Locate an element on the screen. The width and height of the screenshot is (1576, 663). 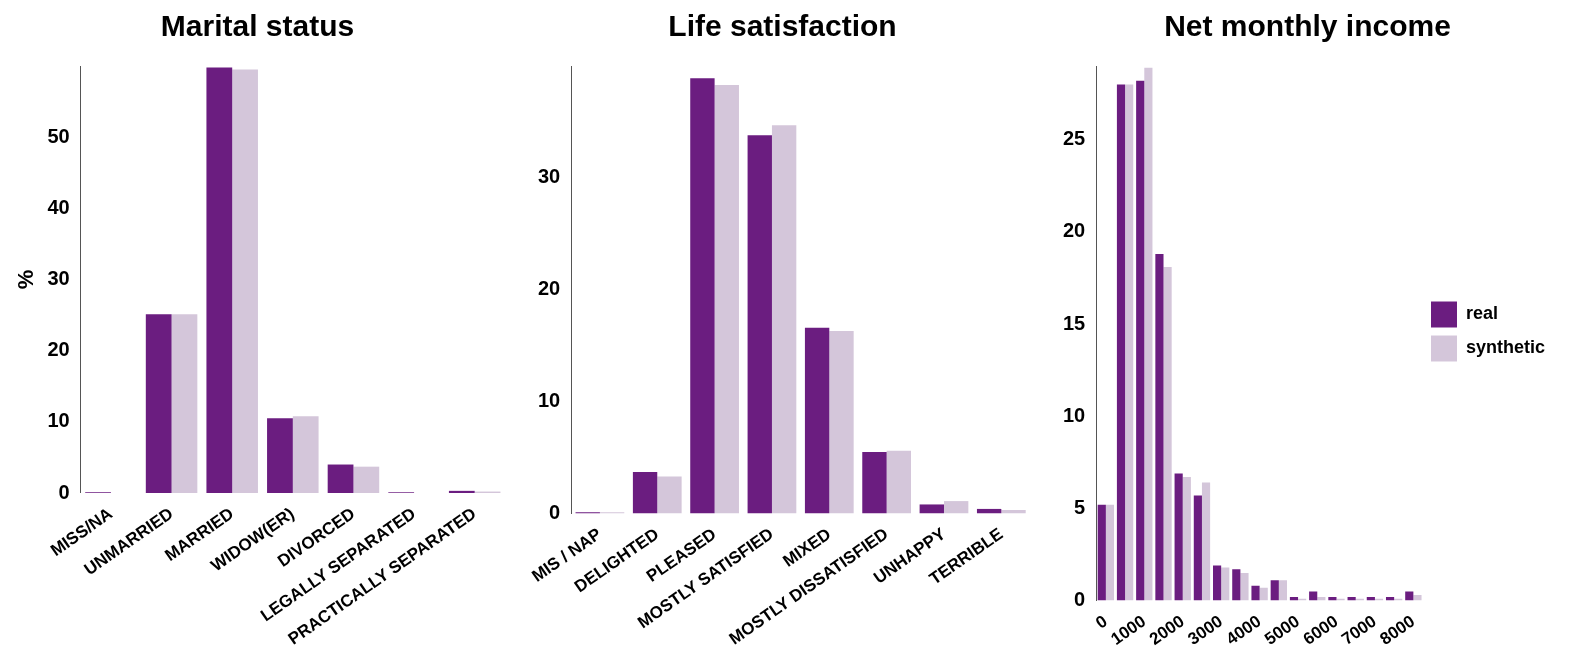
legend-label: real is located at coordinates (1482, 313).